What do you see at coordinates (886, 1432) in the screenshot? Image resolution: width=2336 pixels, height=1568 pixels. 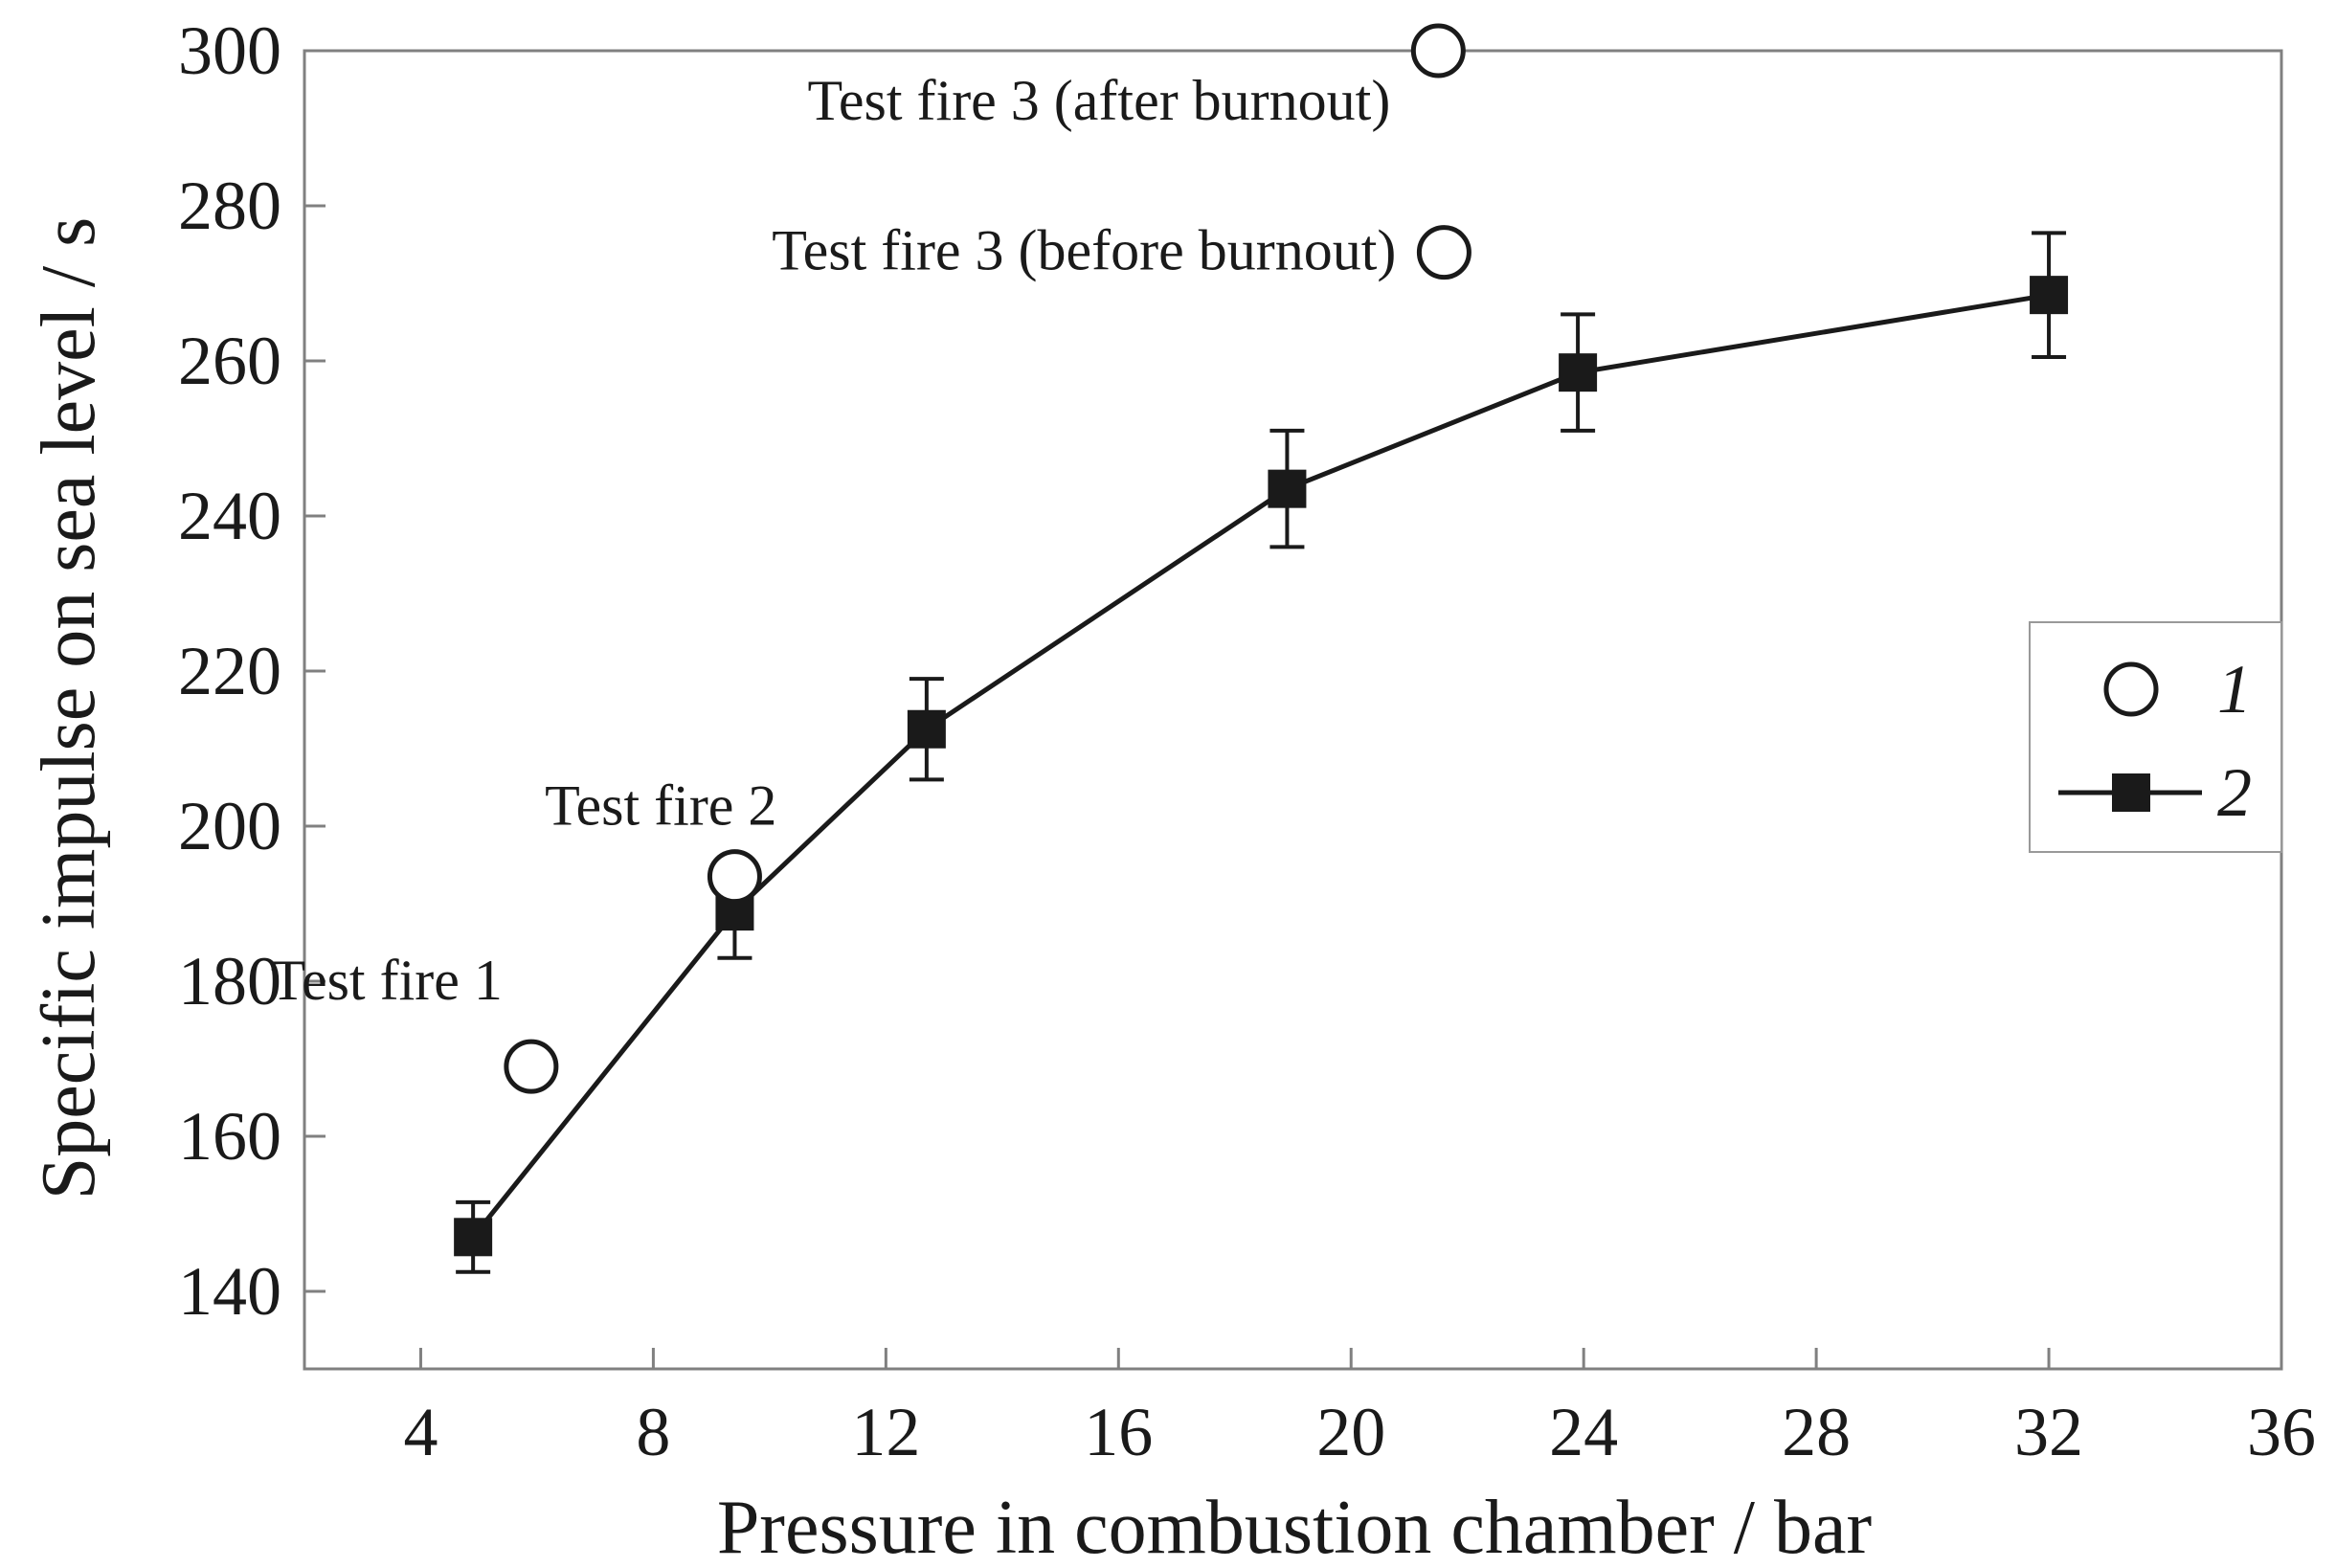 I see `x-tick-label: 12` at bounding box center [886, 1432].